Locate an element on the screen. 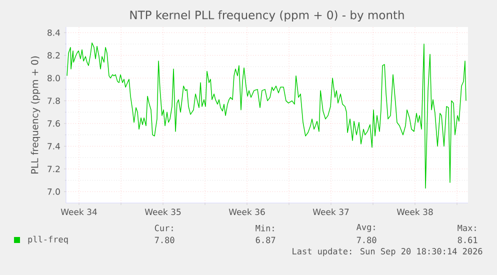  x-tick-label: Week 38 is located at coordinates (414, 212).